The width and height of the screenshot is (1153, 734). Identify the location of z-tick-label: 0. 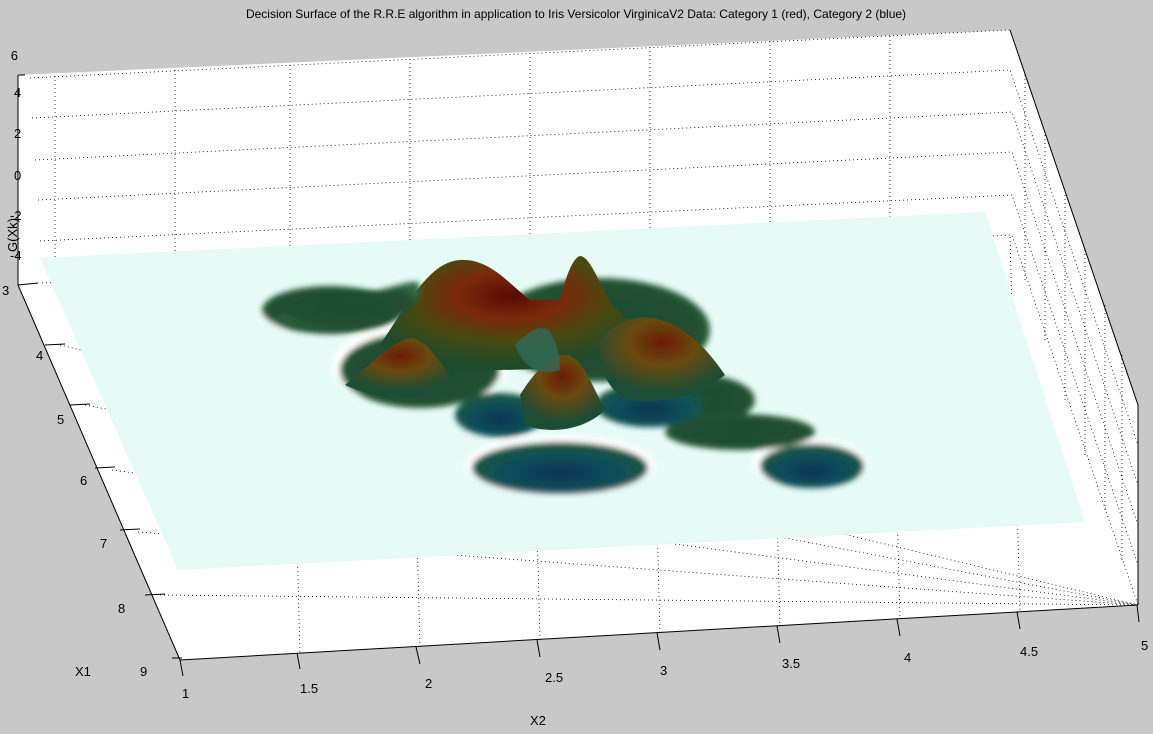
(17, 175).